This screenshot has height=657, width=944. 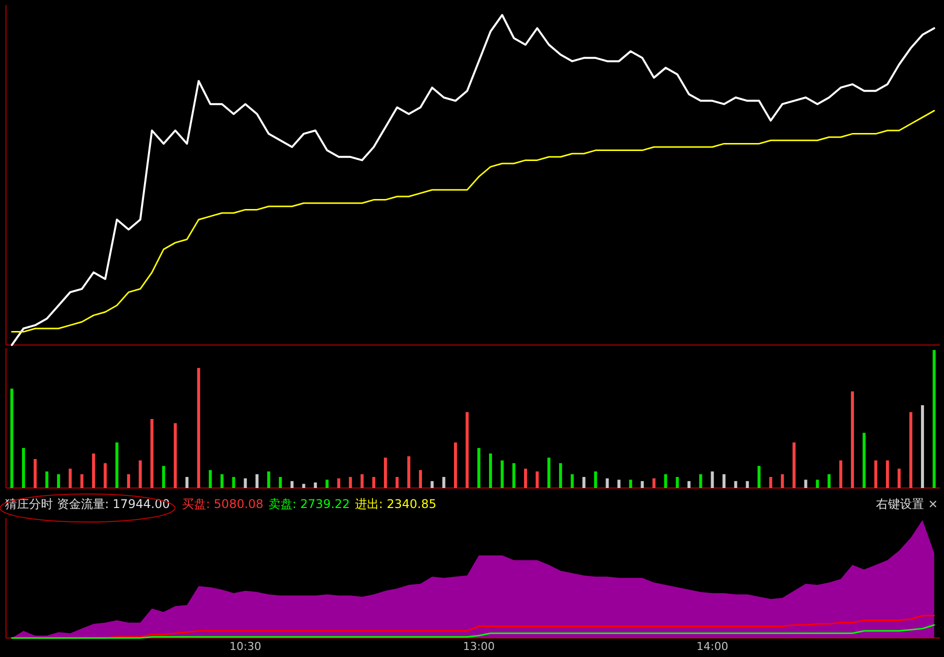 What do you see at coordinates (395, 504) in the screenshot?
I see `text: 进出: 2340.85` at bounding box center [395, 504].